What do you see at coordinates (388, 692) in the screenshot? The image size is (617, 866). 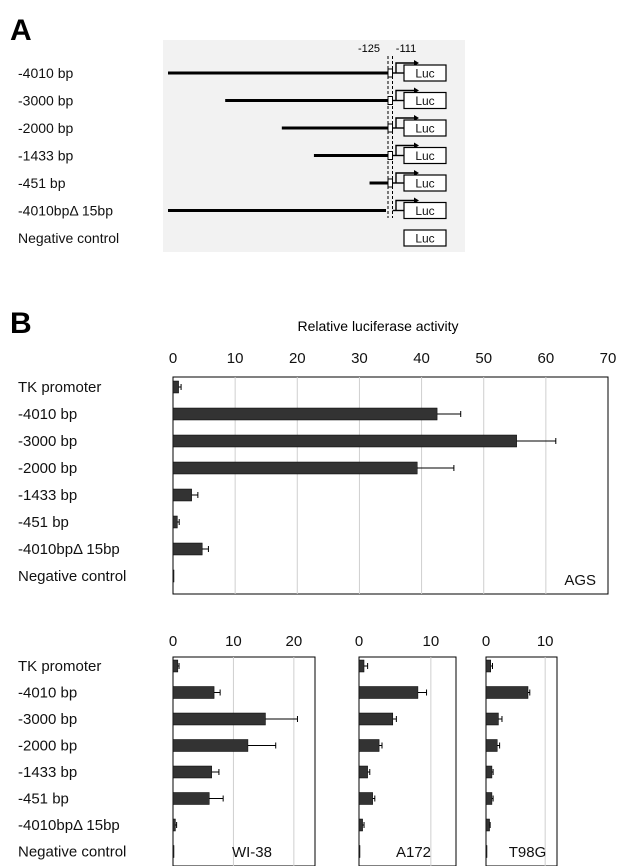 I see `bar-a172-4010-bp` at bounding box center [388, 692].